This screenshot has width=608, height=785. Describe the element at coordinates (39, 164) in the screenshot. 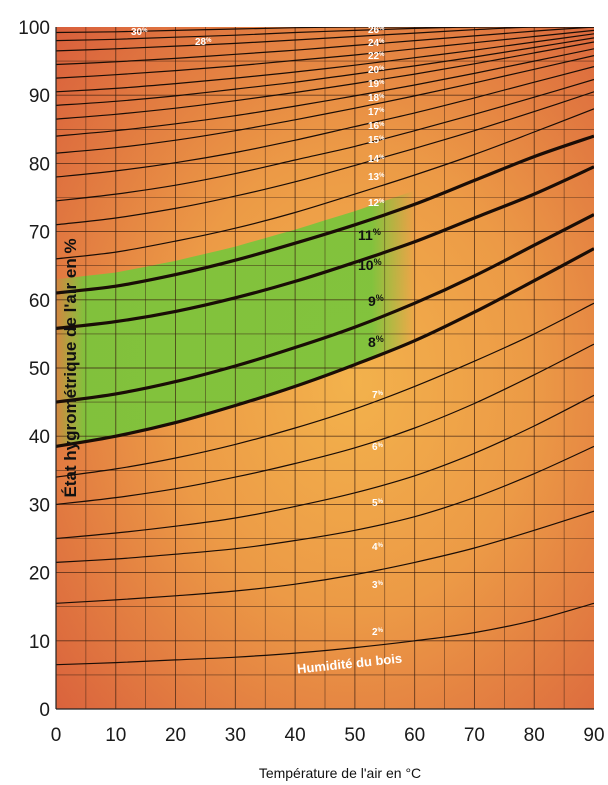

I see `y-tick-label: 80` at that location.